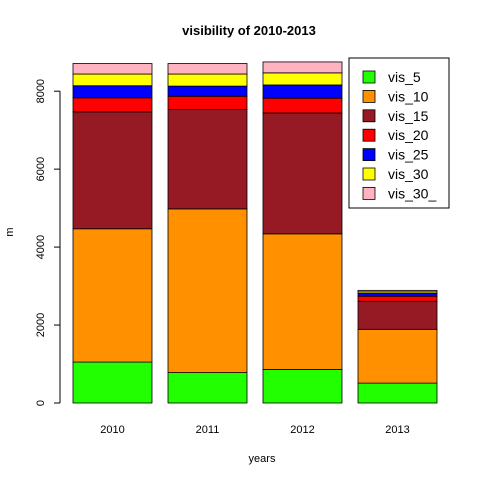  What do you see at coordinates (112, 430) in the screenshot?
I see `x-tick-label: 2010` at bounding box center [112, 430].